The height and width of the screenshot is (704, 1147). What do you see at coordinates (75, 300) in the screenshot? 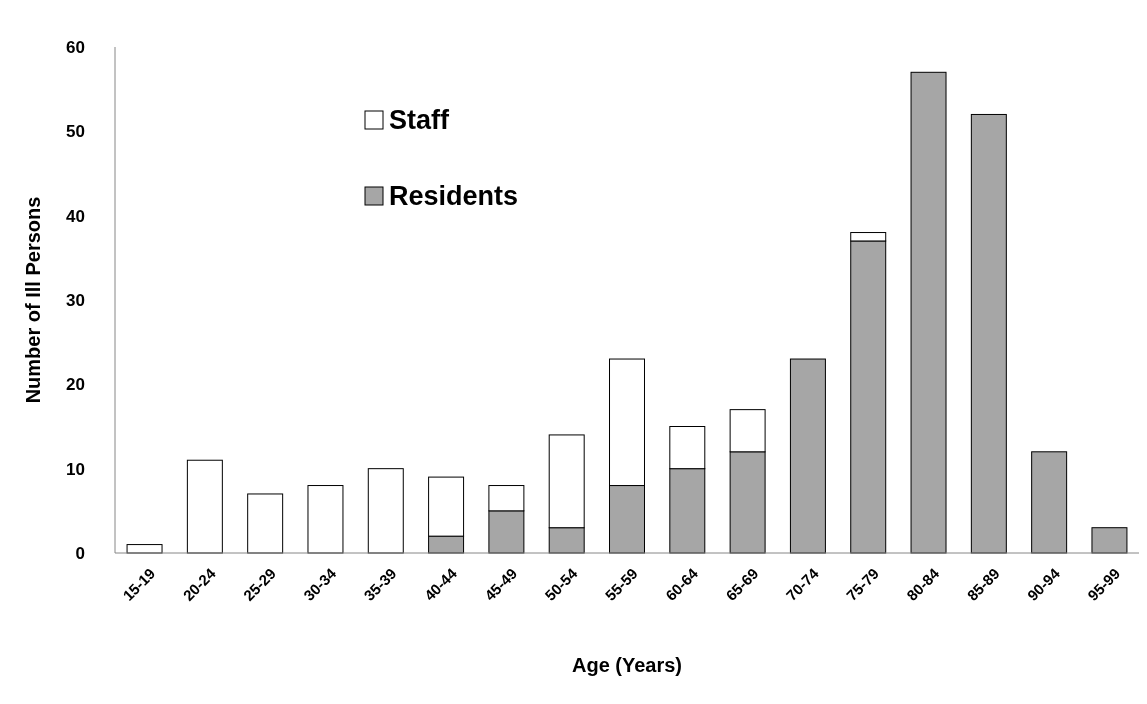
I see `y-tick-label: 30` at bounding box center [75, 300].